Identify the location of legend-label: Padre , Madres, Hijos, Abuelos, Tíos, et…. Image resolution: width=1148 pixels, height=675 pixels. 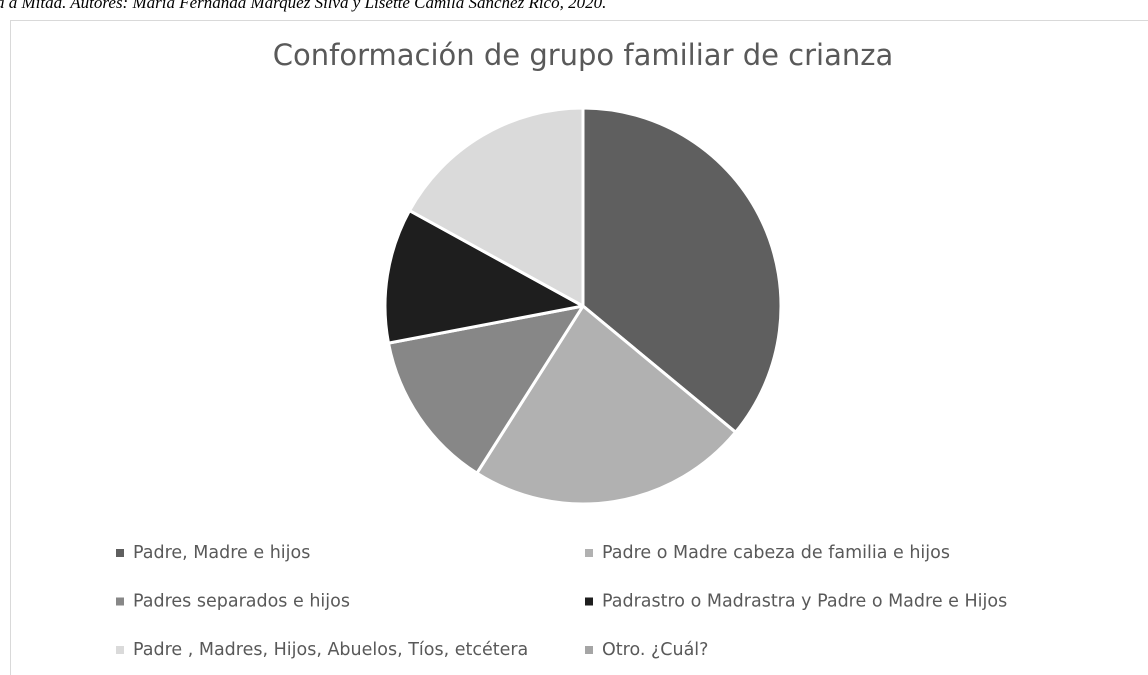
(330, 650).